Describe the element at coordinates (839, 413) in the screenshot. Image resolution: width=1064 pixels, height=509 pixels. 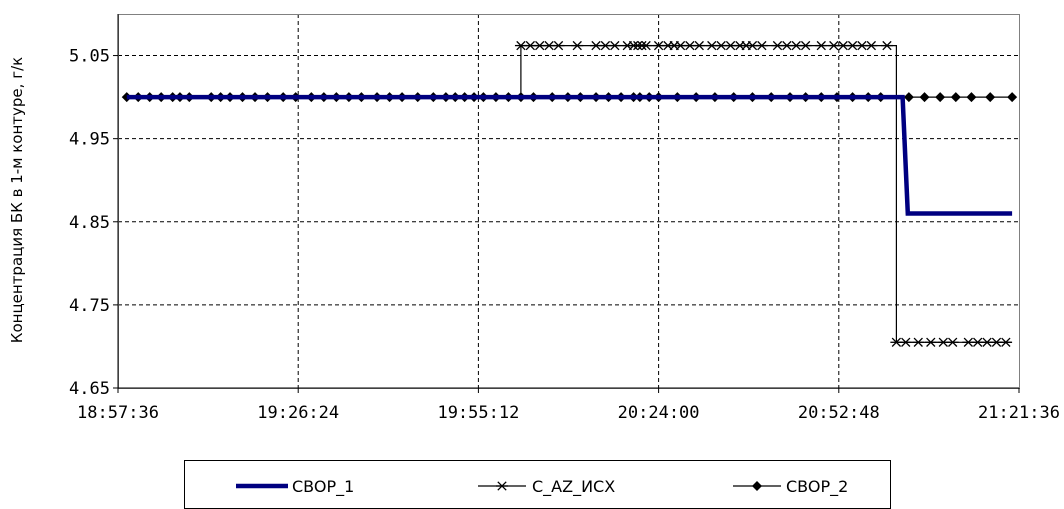
I see `x-tick-label: 20:52:48` at that location.